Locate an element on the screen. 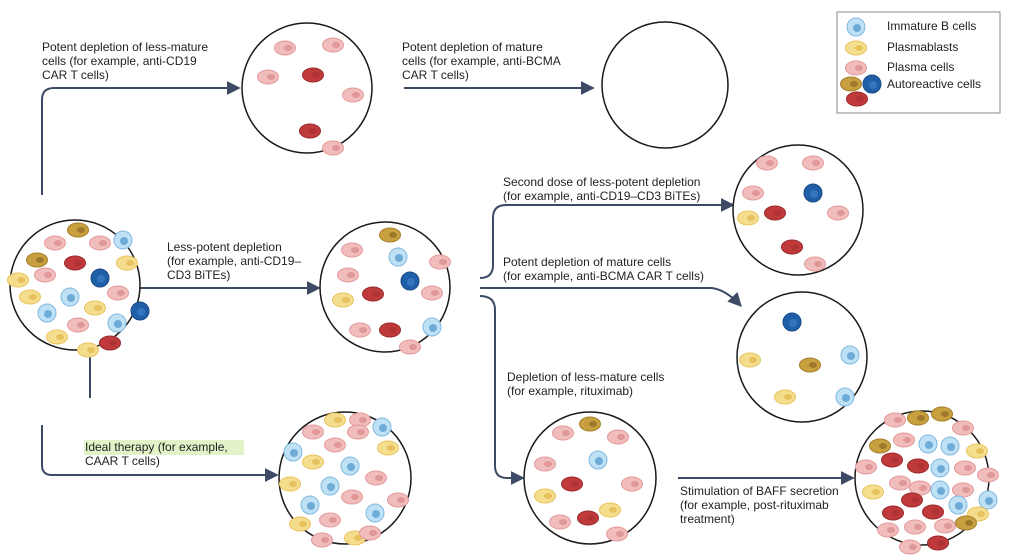 This screenshot has height=560, width=1024. annotation: treatment) is located at coordinates (707, 519).